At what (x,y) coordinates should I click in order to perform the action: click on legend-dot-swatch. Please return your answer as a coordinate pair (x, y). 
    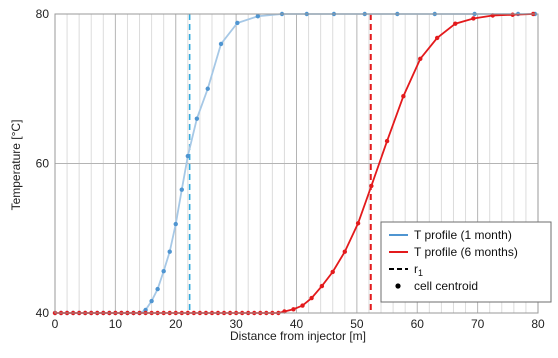
    Looking at the image, I should click on (398, 286).